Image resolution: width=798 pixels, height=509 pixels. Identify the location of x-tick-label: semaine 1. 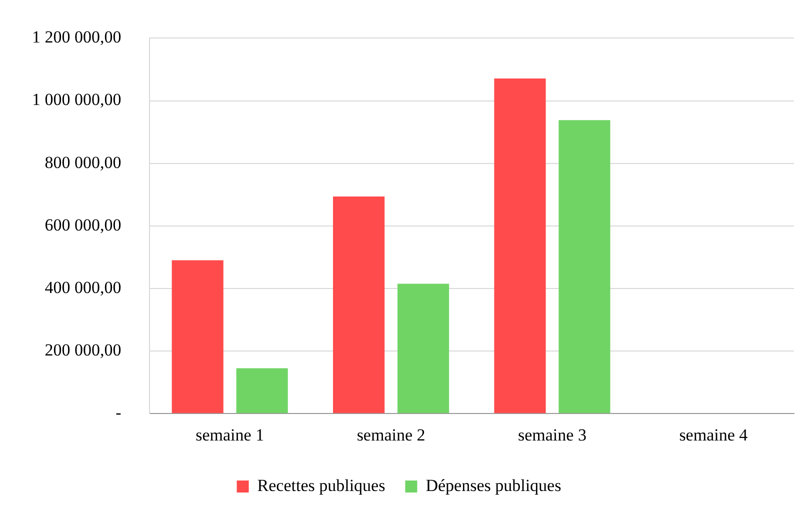
(230, 434).